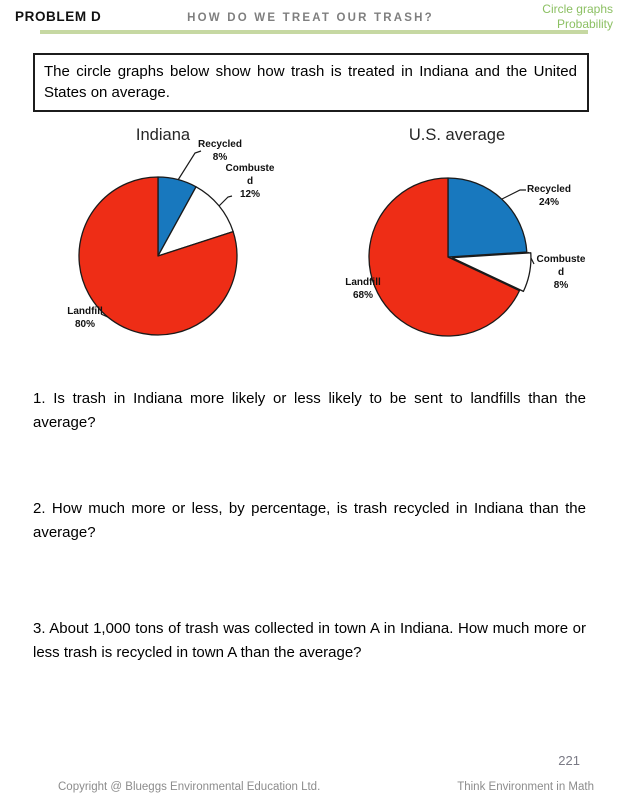 Image resolution: width=621 pixels, height=804 pixels. I want to click on us-combusted-label: Combuste d 8%, so click(561, 272).